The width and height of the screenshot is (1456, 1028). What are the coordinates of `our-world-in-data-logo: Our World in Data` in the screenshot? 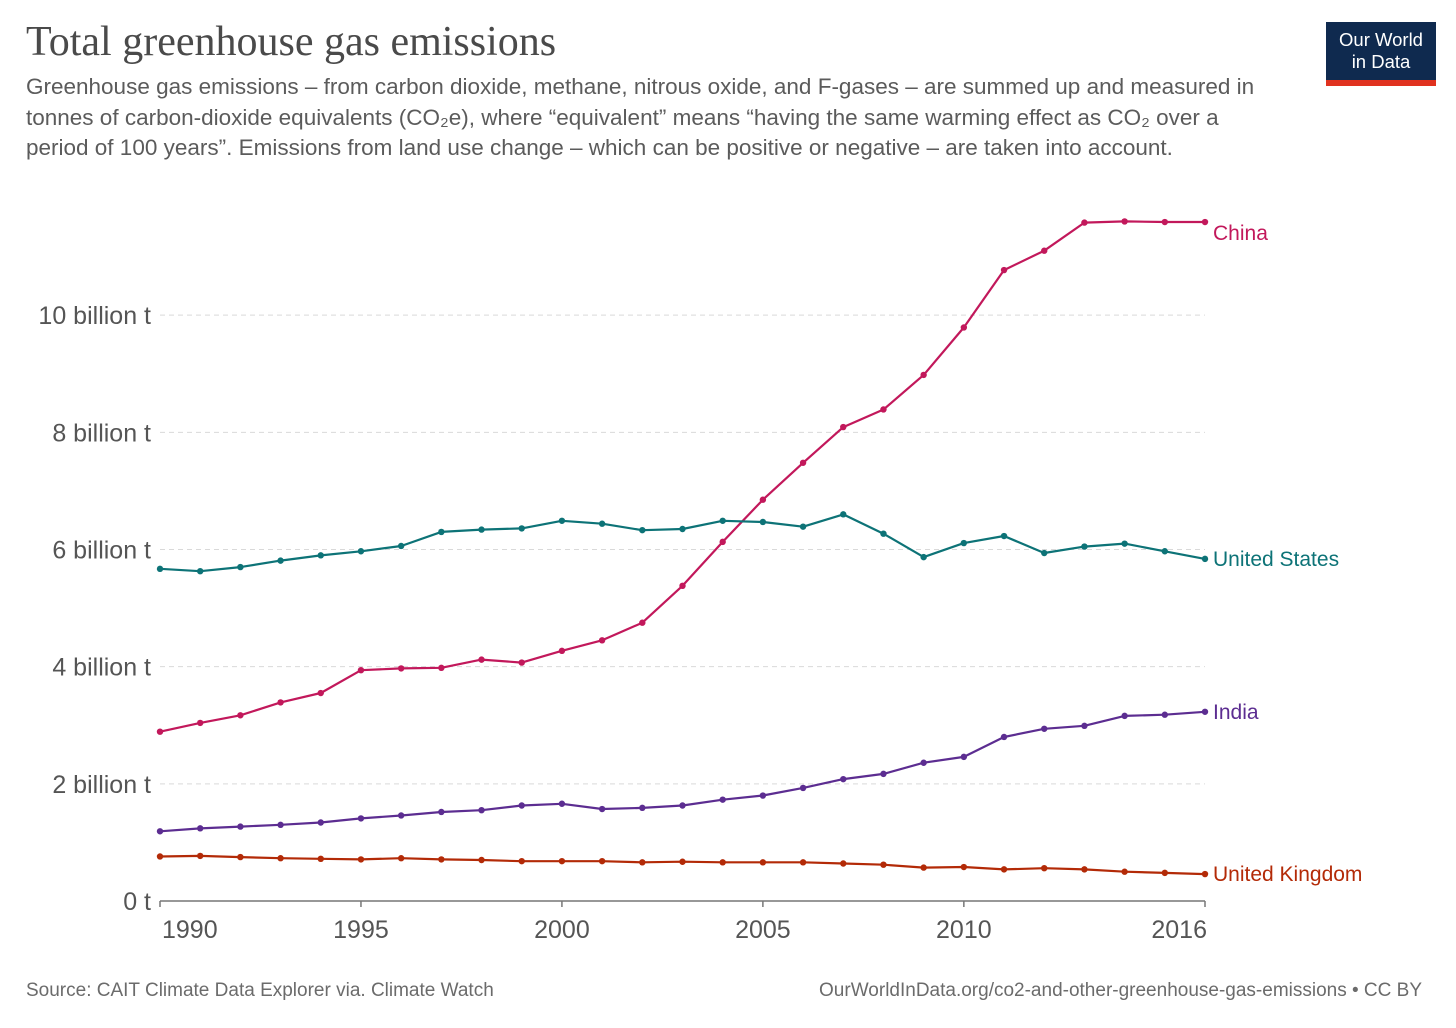 It's located at (1381, 54).